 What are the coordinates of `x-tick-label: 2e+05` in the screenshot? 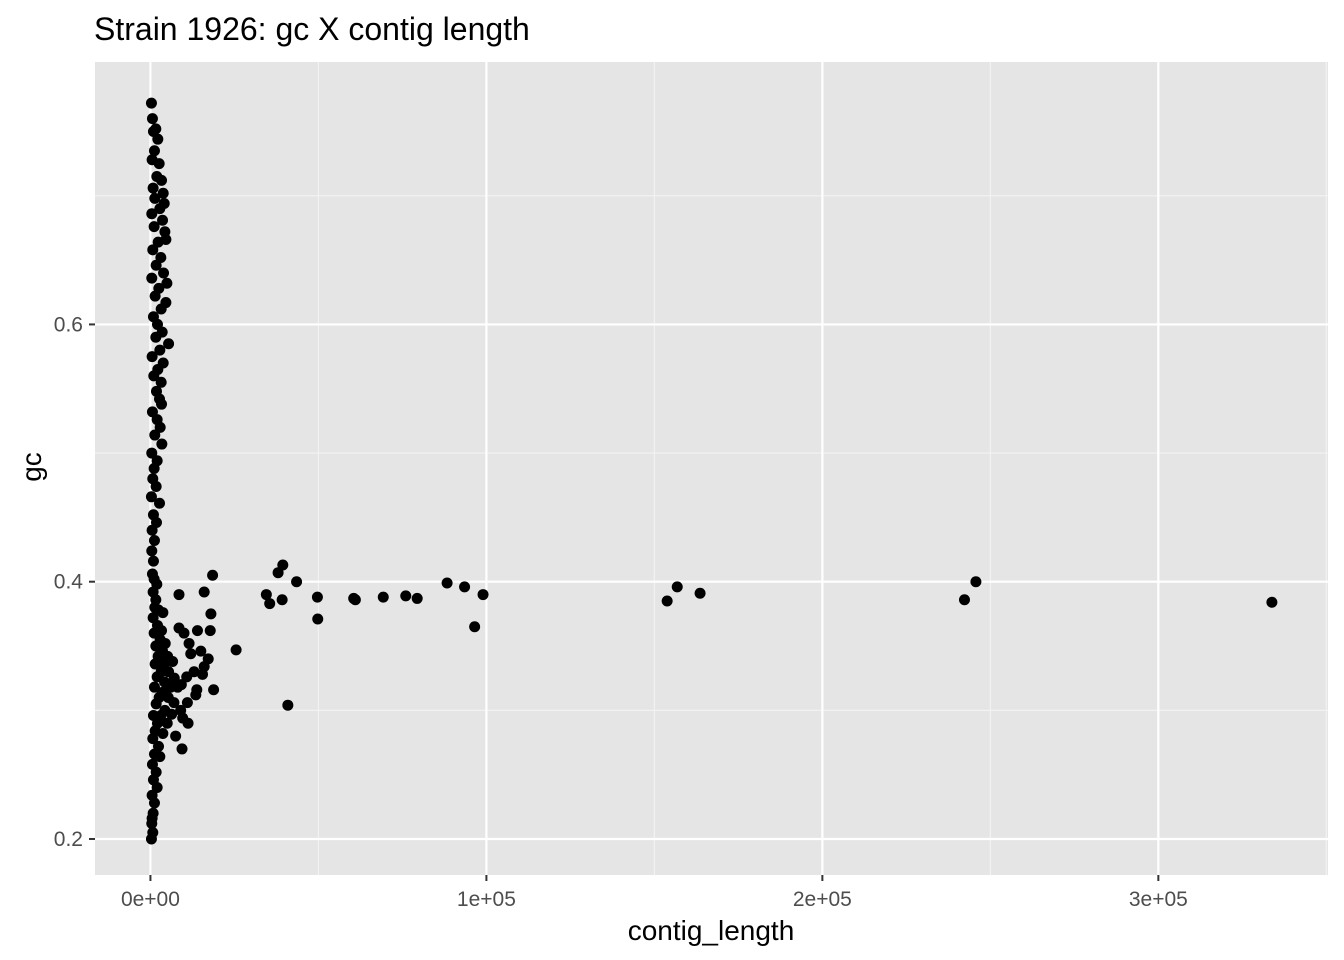 It's located at (822, 899).